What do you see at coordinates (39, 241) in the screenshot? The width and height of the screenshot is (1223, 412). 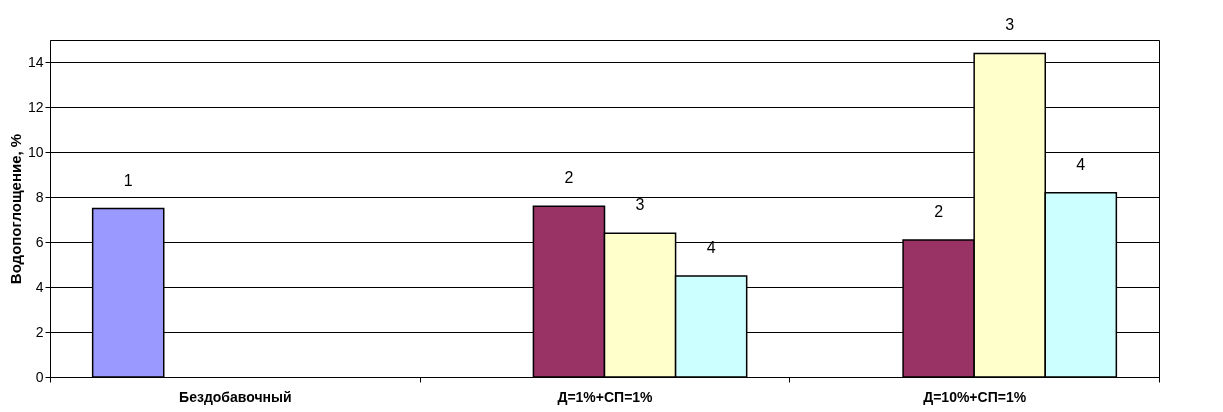 I see `y-tick-label: 6` at bounding box center [39, 241].